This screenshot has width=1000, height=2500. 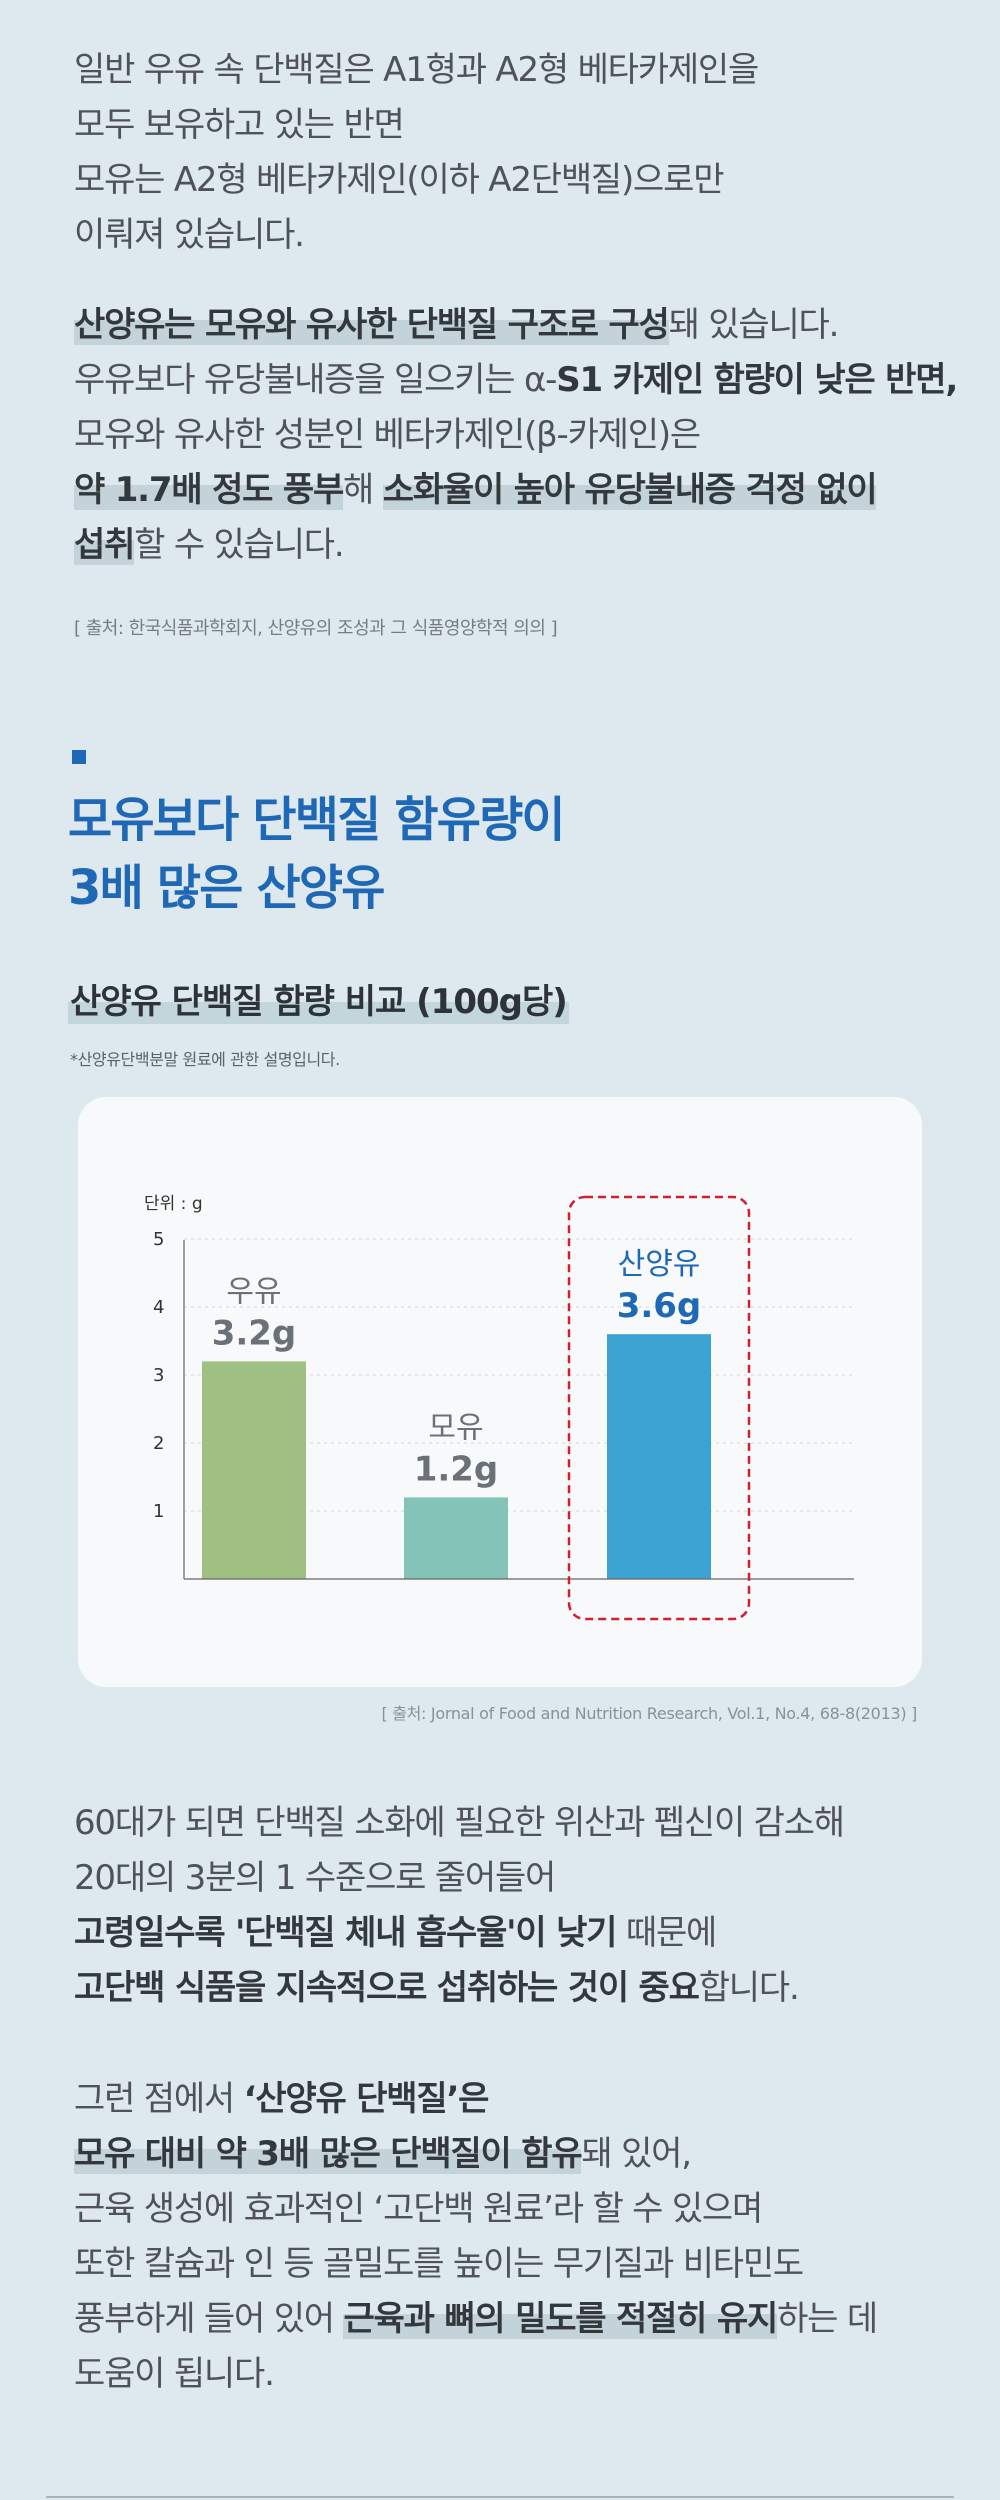 What do you see at coordinates (757, 380) in the screenshot?
I see `bold-text: S1 카제인 함량이 낮은 반면,` at bounding box center [757, 380].